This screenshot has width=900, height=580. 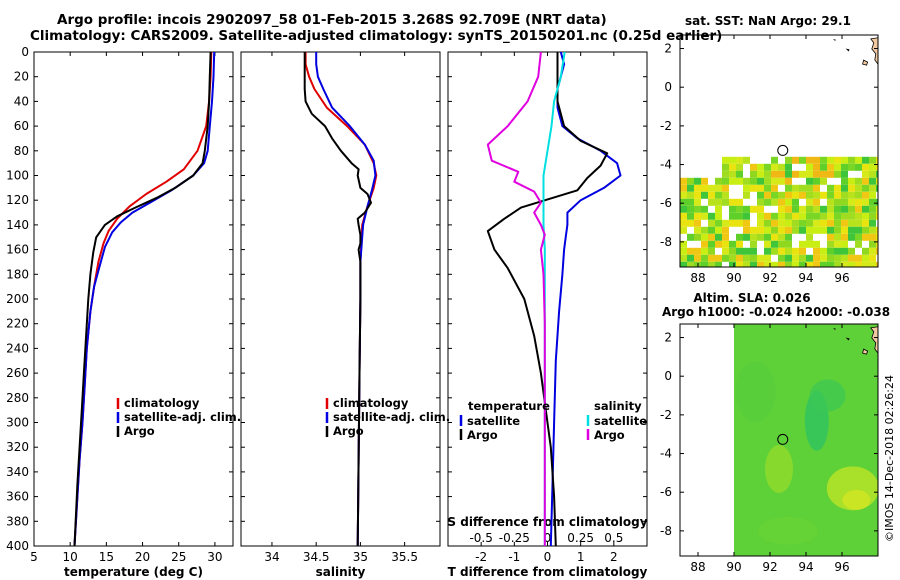 What do you see at coordinates (514, 557) in the screenshot?
I see `x-tick-label: -1` at bounding box center [514, 557].